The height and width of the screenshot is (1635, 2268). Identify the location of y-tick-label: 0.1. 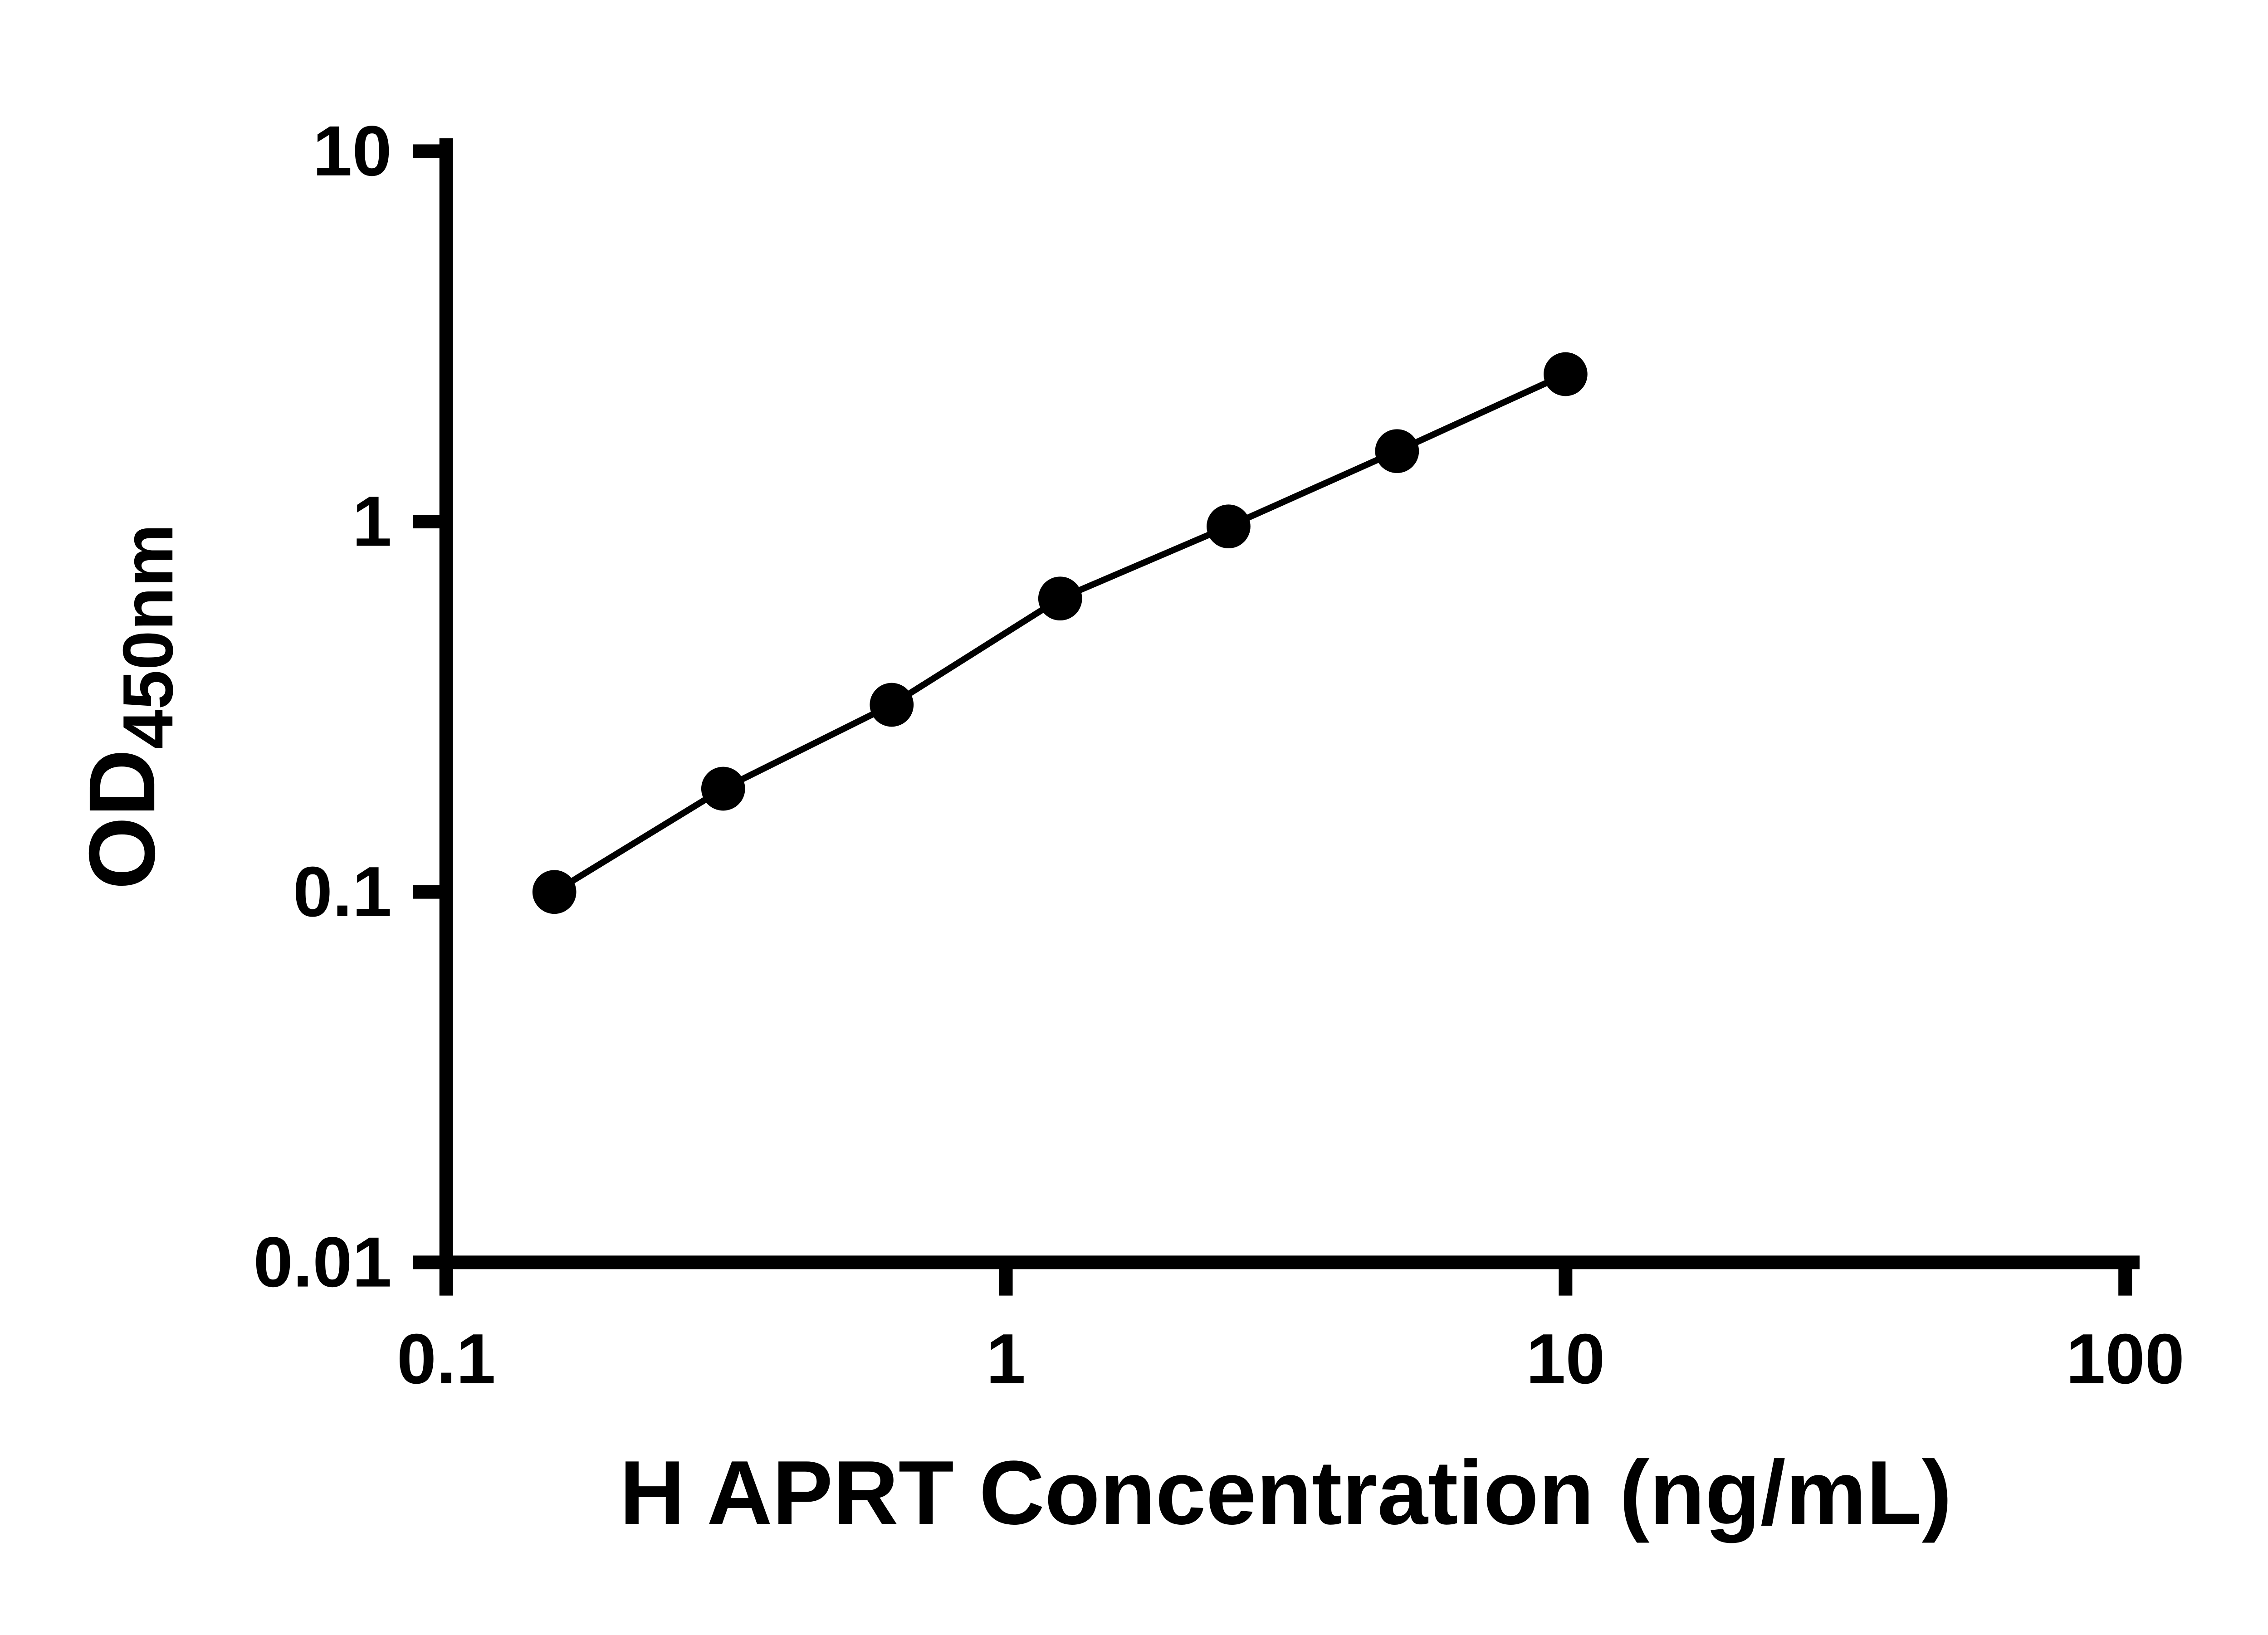
(343, 892).